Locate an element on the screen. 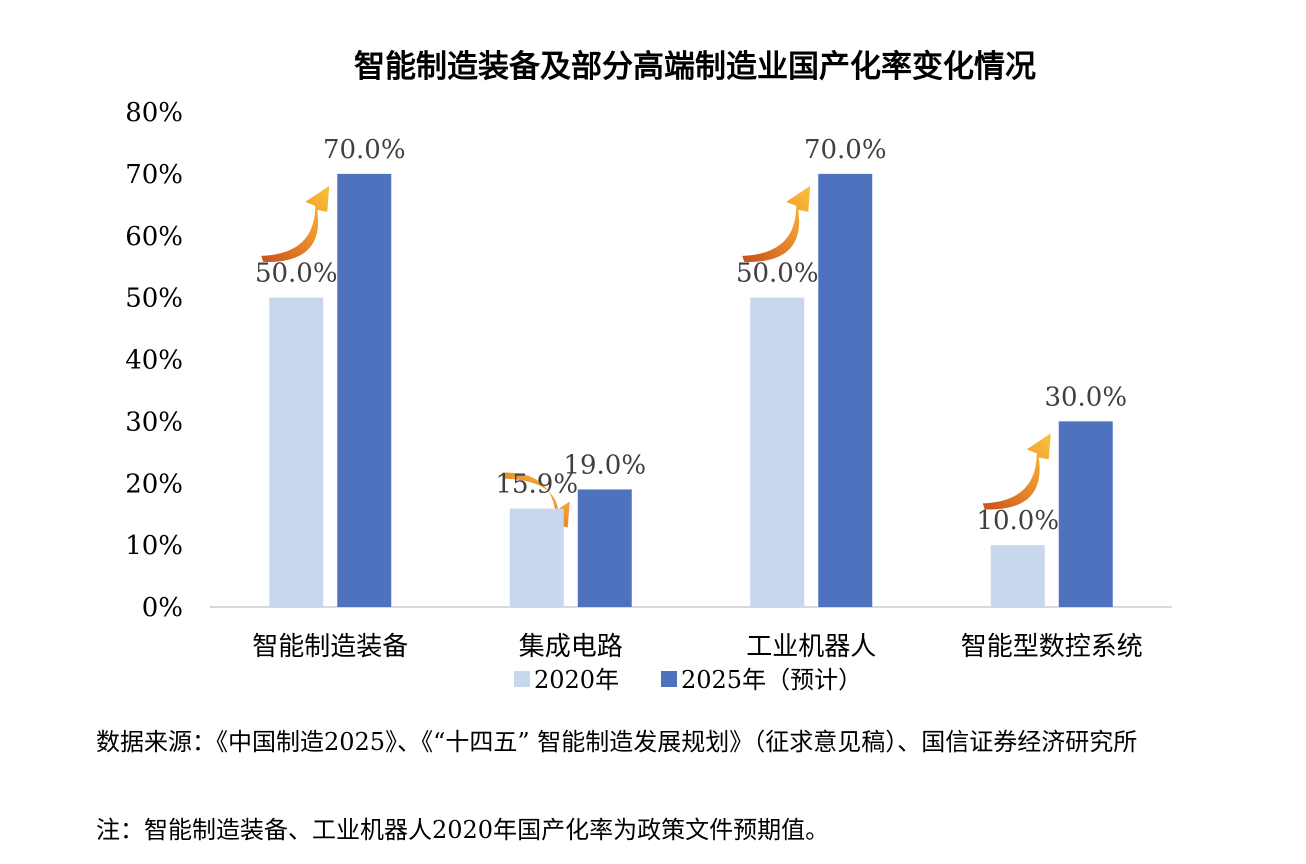  data-label: 30.0% is located at coordinates (1085, 397).